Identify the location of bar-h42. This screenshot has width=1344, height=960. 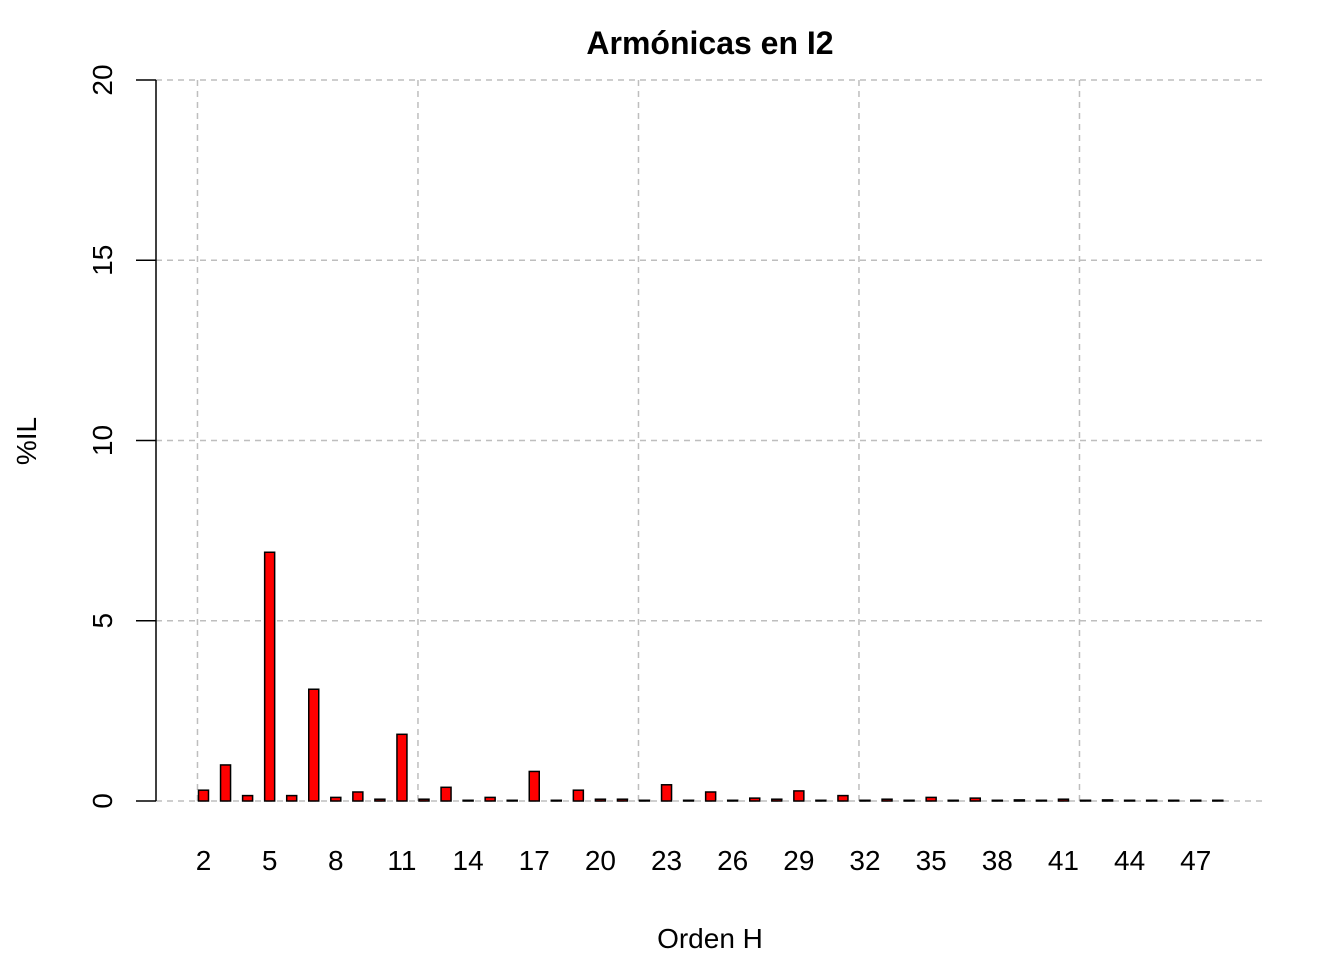
(1085, 800).